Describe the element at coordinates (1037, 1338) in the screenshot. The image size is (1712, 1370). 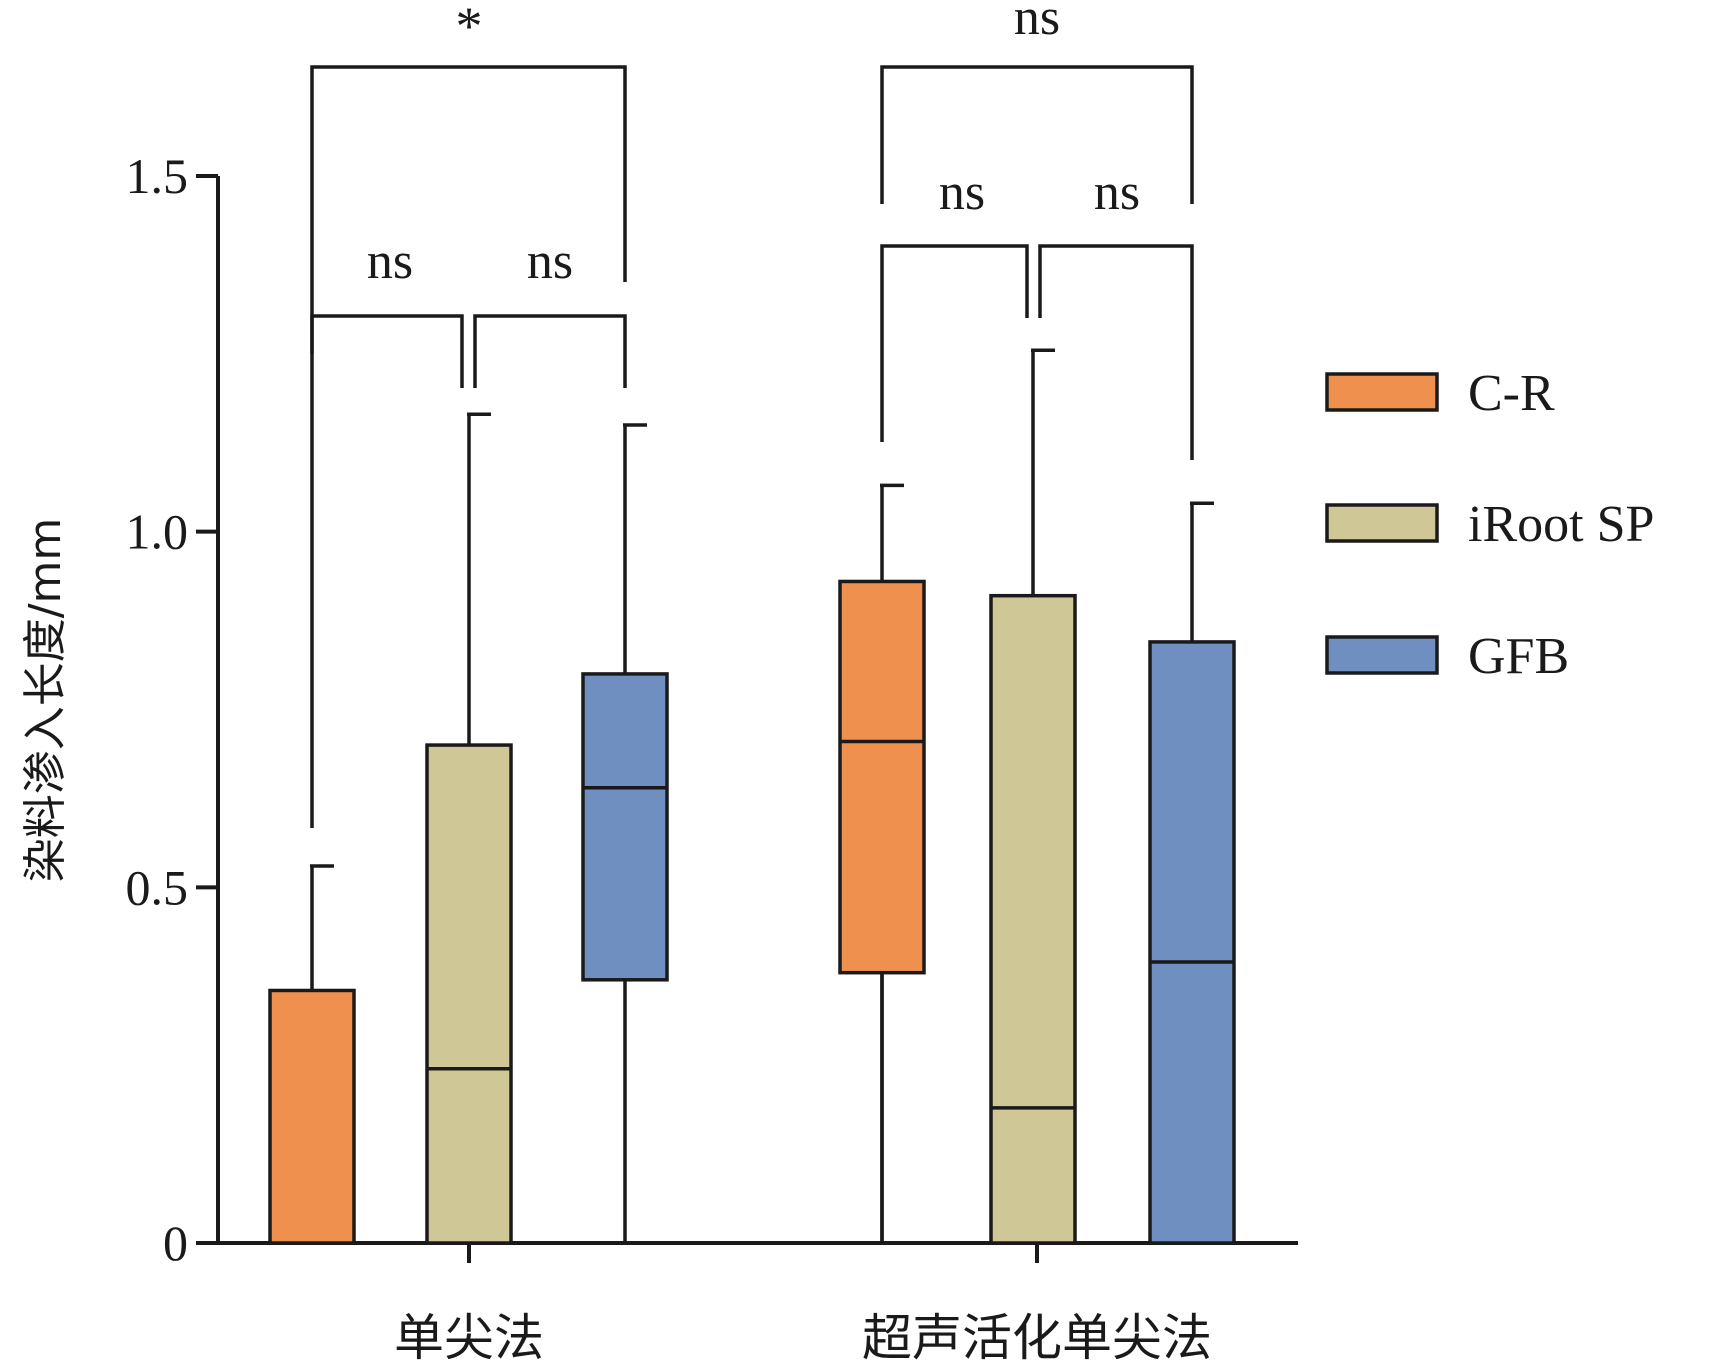
I see `x-tick-label: 超声活化单尖法` at that location.